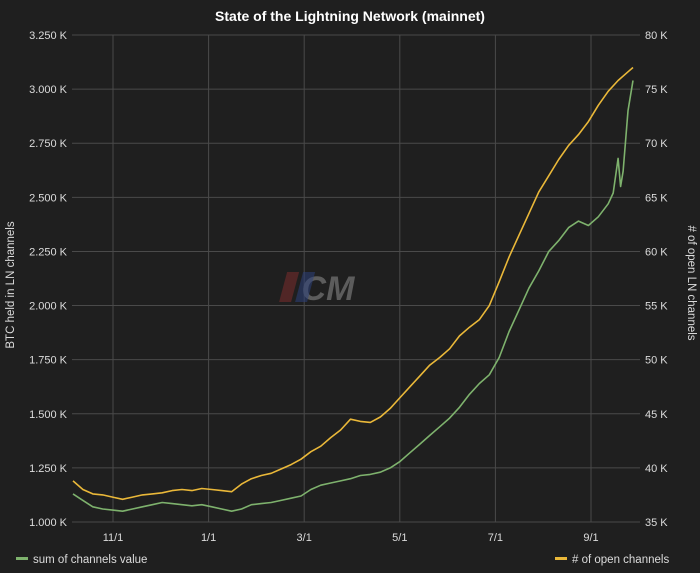 This screenshot has height=573, width=700. Describe the element at coordinates (305, 287) in the screenshot. I see `watermark-blue-mark` at that location.